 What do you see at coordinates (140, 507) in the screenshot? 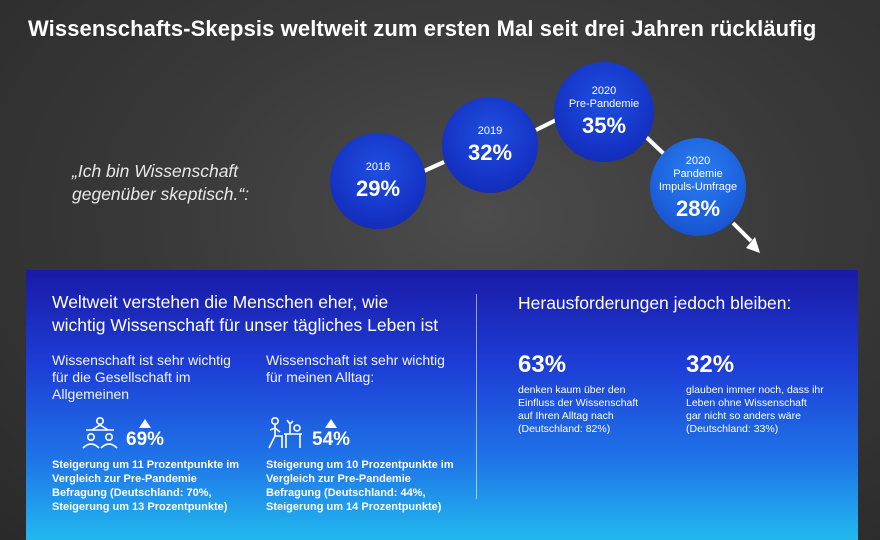
I see `col1-note-line: Steigerung um 13 Prozentpunkte)` at bounding box center [140, 507].